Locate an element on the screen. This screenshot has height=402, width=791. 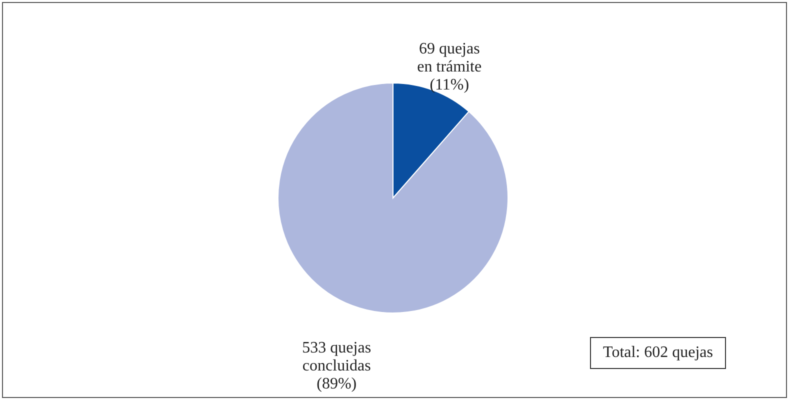
slice-label: 533 quejas concluidas (89%) is located at coordinates (337, 366).